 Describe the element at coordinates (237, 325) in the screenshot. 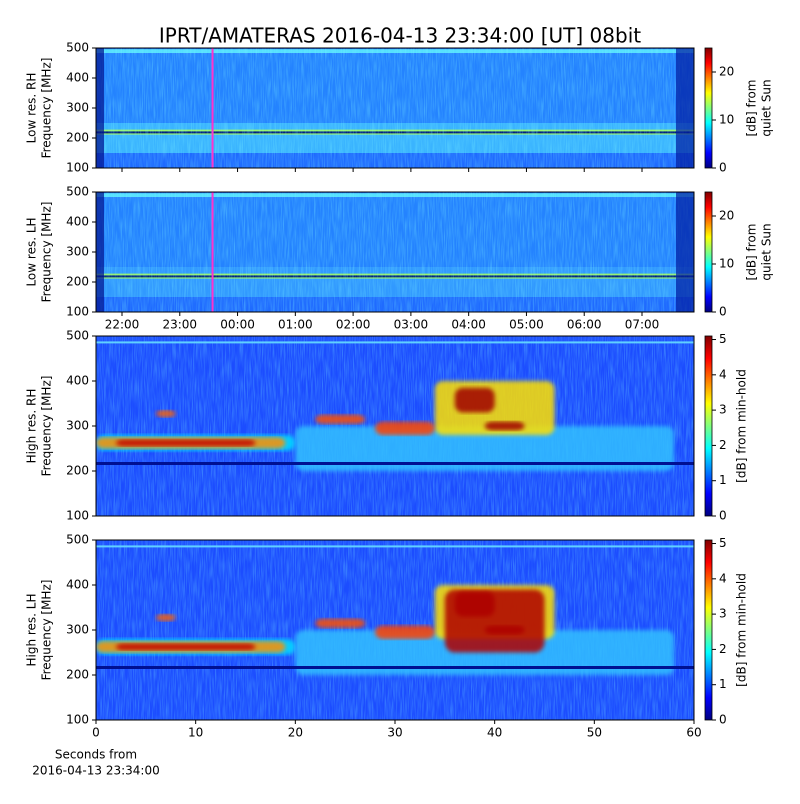

I see `x-tick-label: 00:00` at that location.